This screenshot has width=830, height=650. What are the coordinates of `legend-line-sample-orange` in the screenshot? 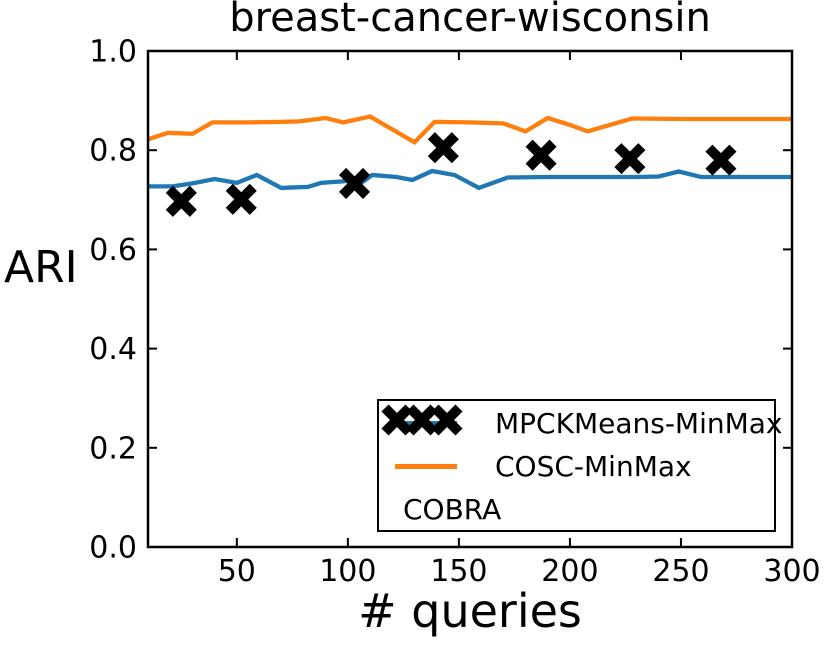 It's located at (426, 466).